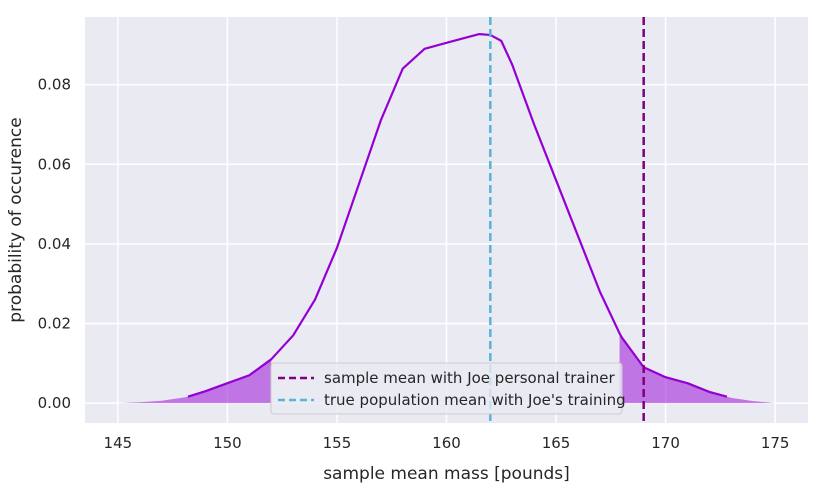 The height and width of the screenshot is (490, 825). What do you see at coordinates (337, 443) in the screenshot?
I see `x-tick-label: 155` at bounding box center [337, 443].